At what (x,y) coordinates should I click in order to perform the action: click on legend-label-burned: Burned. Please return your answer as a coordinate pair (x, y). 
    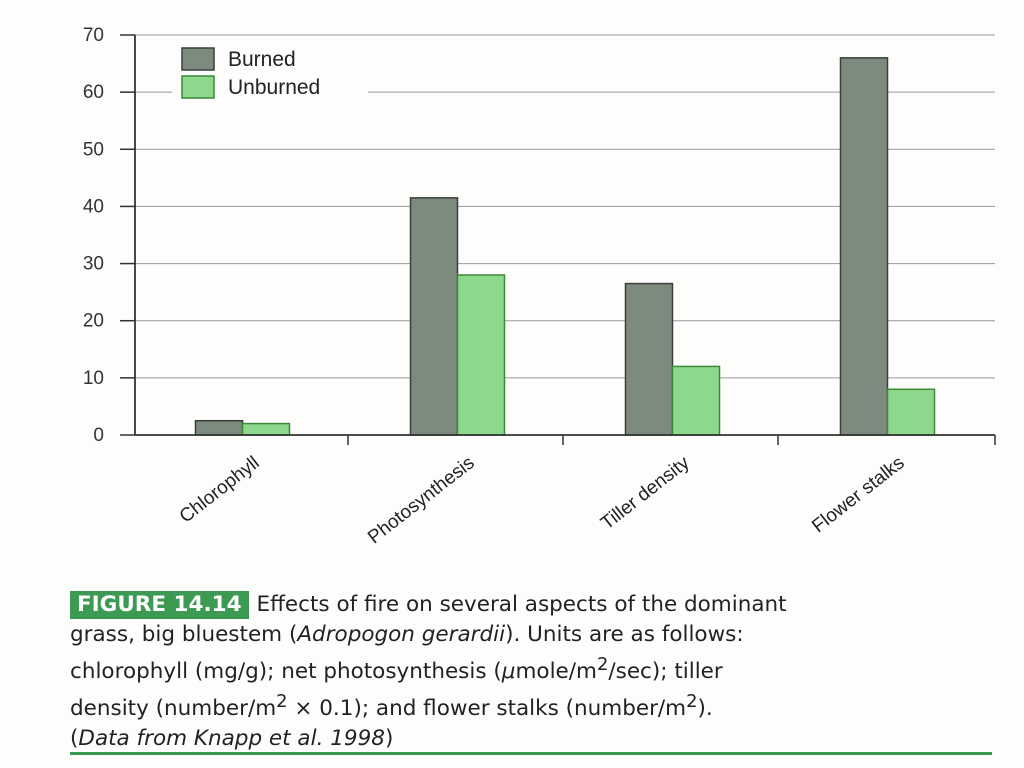
    Looking at the image, I should click on (262, 59).